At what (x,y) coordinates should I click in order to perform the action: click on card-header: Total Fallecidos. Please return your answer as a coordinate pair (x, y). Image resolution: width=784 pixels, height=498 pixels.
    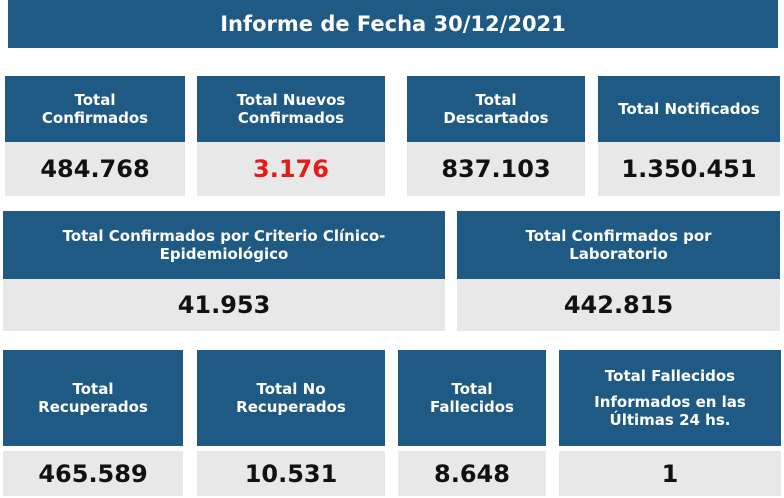
    Looking at the image, I should click on (472, 398).